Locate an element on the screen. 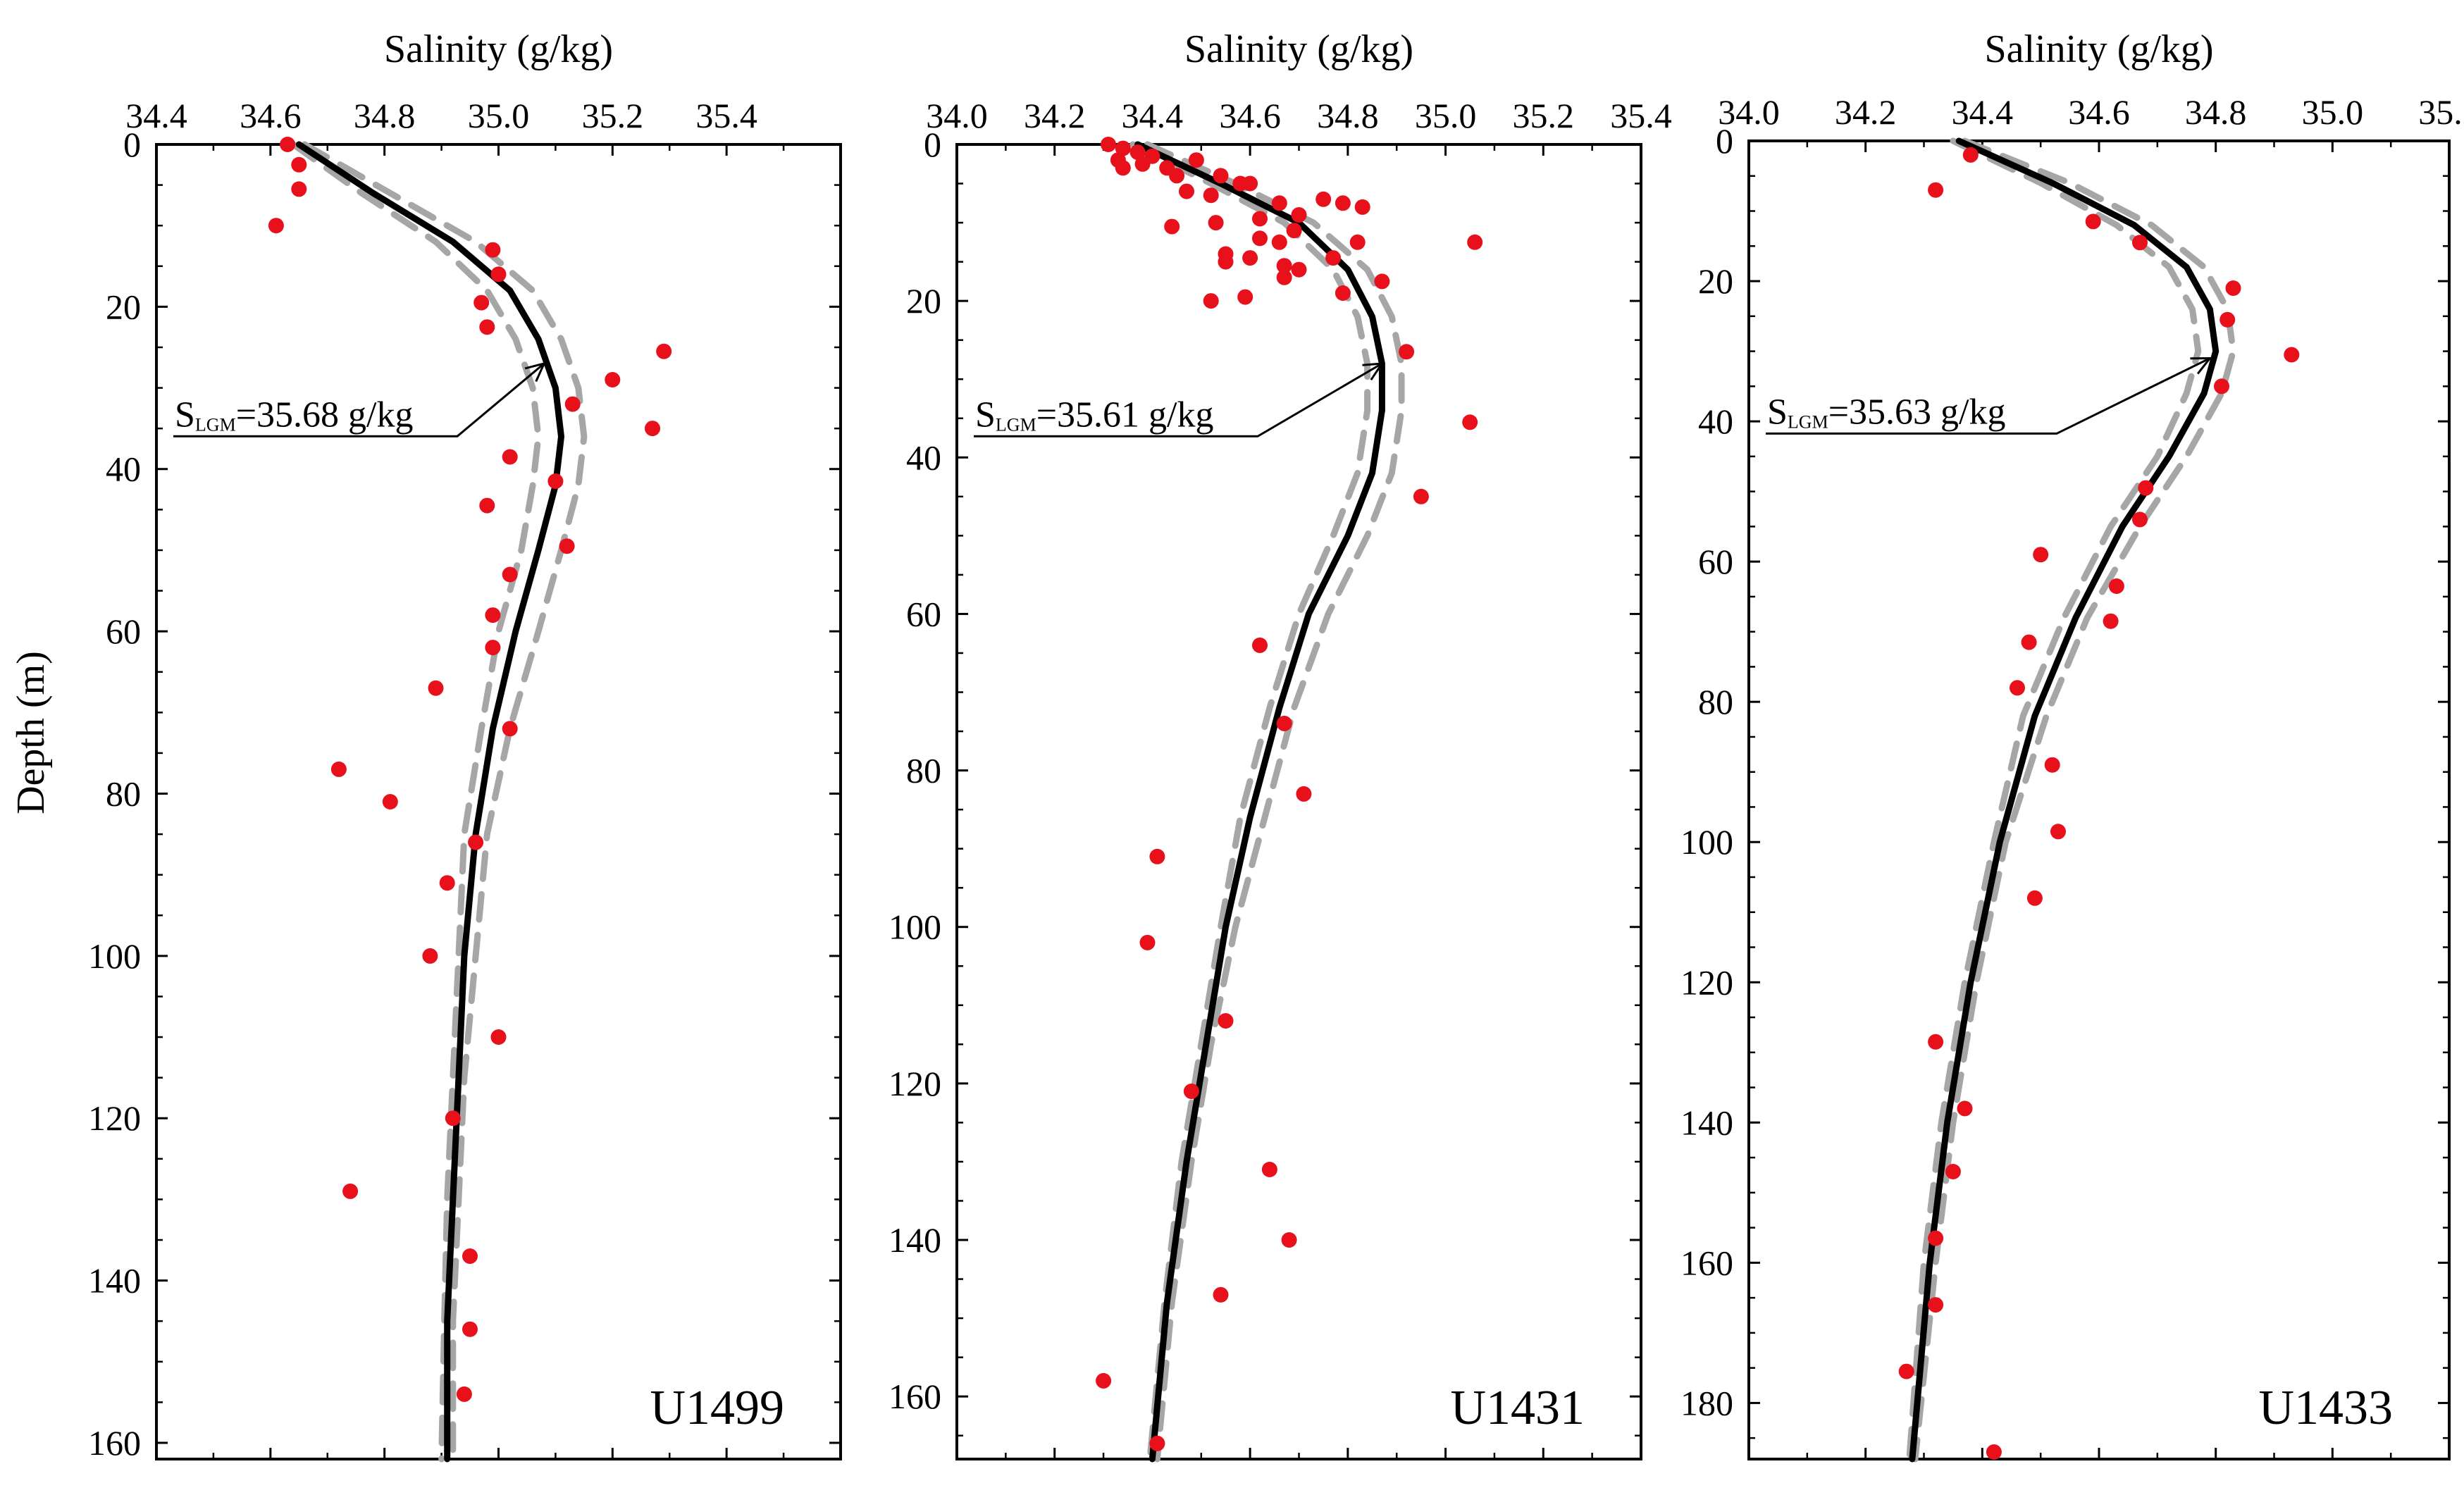  x-tick-label: 34.6 is located at coordinates (1250, 115).